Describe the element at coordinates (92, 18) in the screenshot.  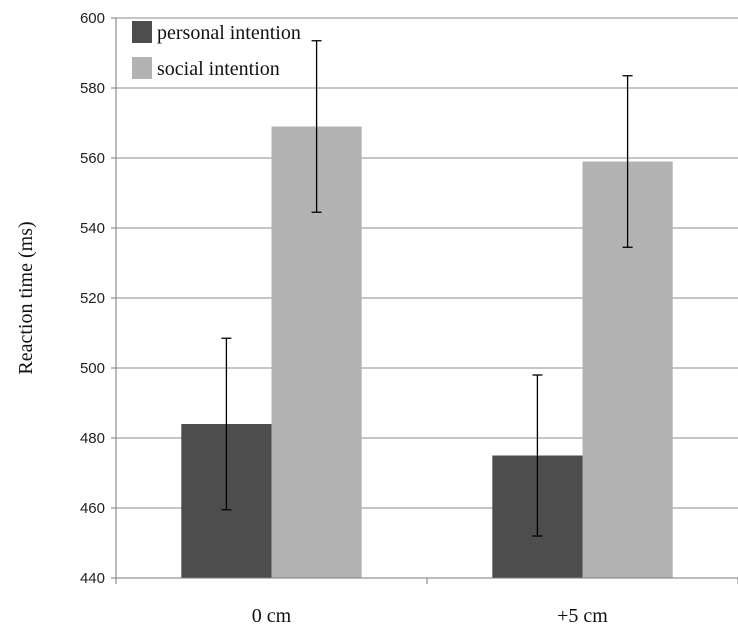
I see `y-tick-label: 600` at that location.